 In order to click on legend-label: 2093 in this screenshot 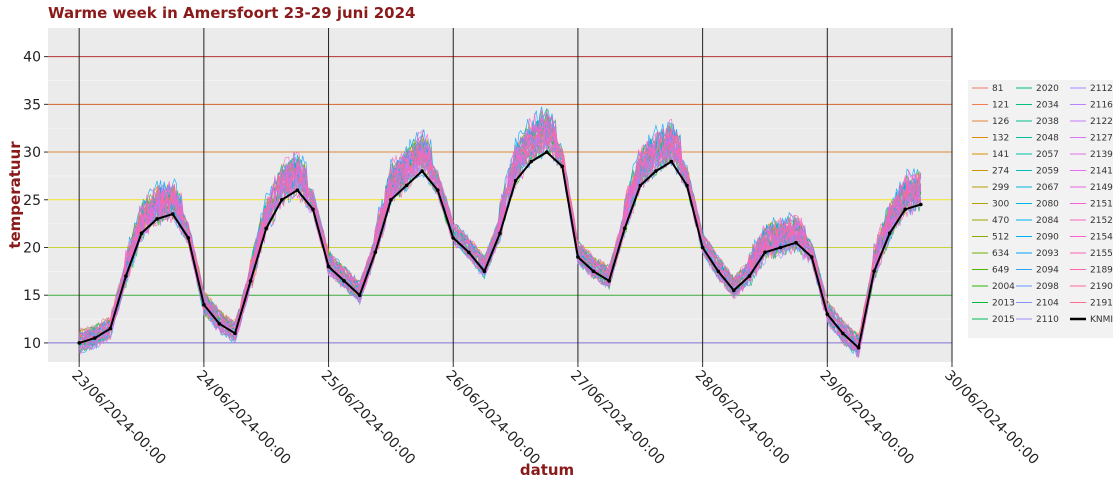, I will do `click(1047, 254)`.